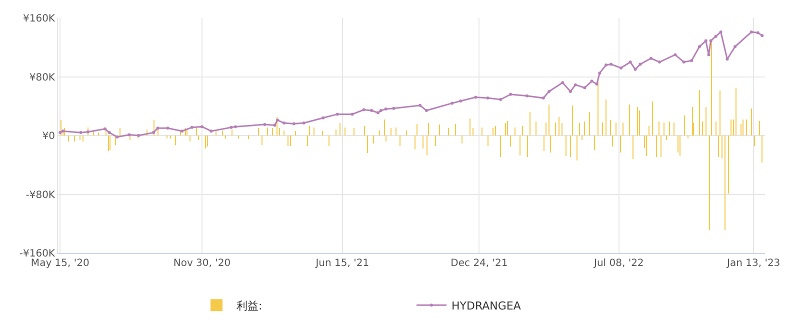  Describe the element at coordinates (249, 305) in the screenshot. I see `legend-label: 利益:` at that location.